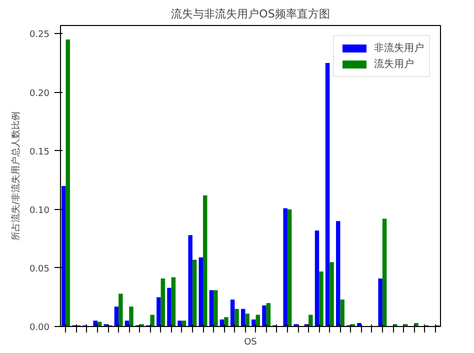  I want to click on y-tick-label: 0.10, so click(39, 211).